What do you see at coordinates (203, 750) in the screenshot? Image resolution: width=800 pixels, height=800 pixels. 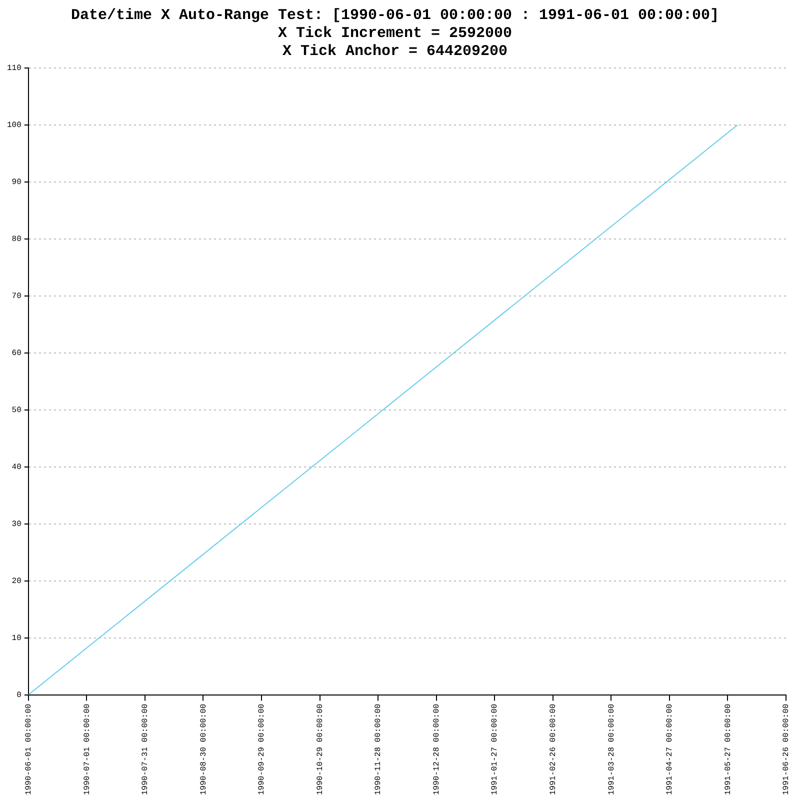 I see `x-tick-label: 1990-08-30 00:00:00` at bounding box center [203, 750].